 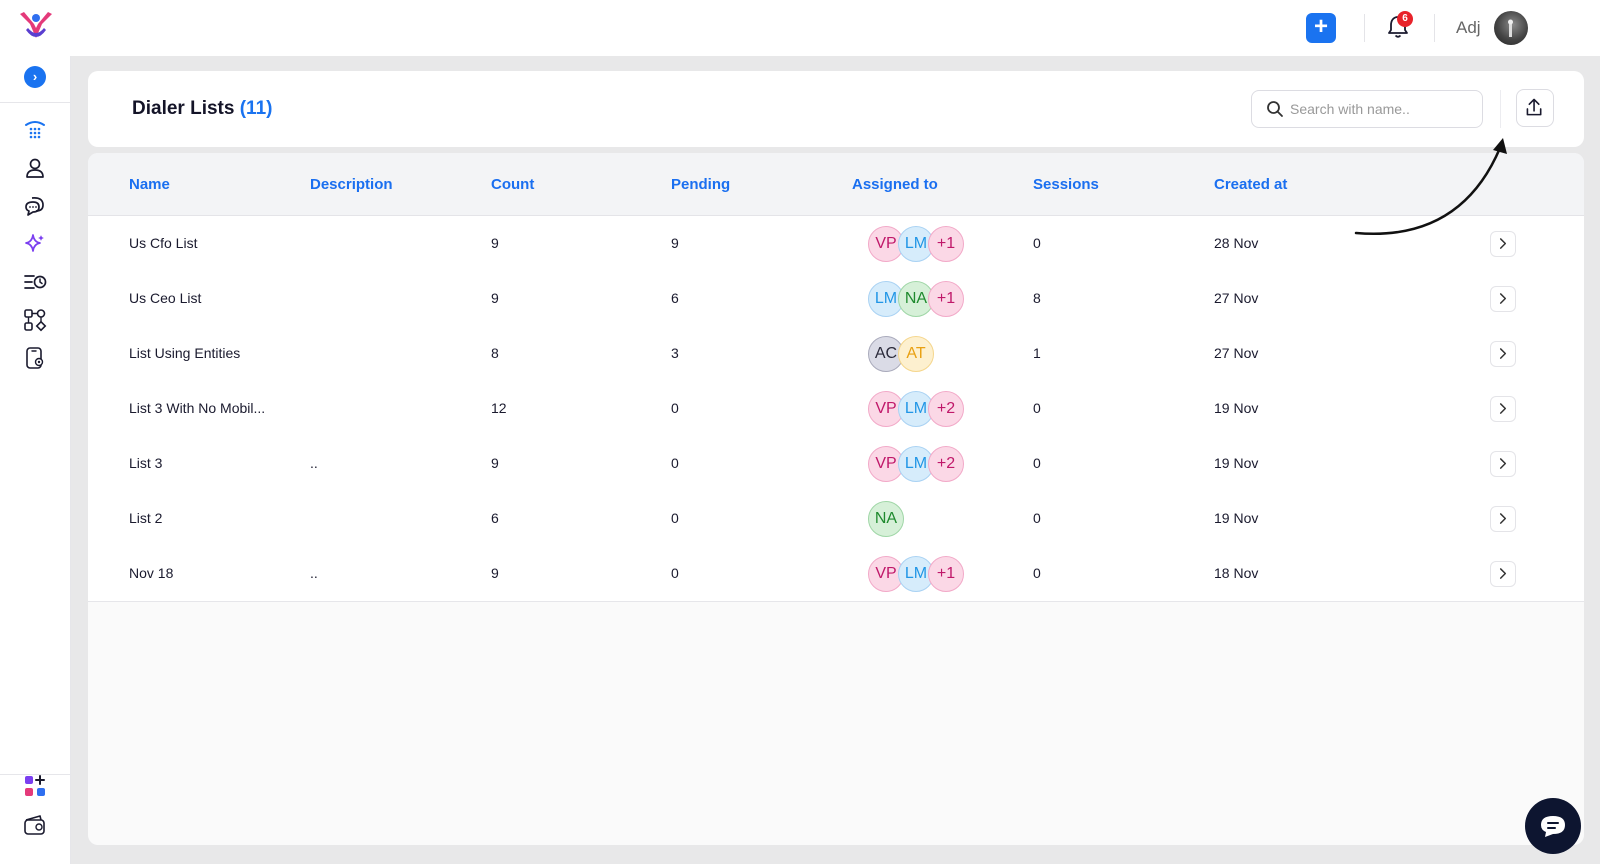 I want to click on phone-settings-icon, so click(x=35, y=358).